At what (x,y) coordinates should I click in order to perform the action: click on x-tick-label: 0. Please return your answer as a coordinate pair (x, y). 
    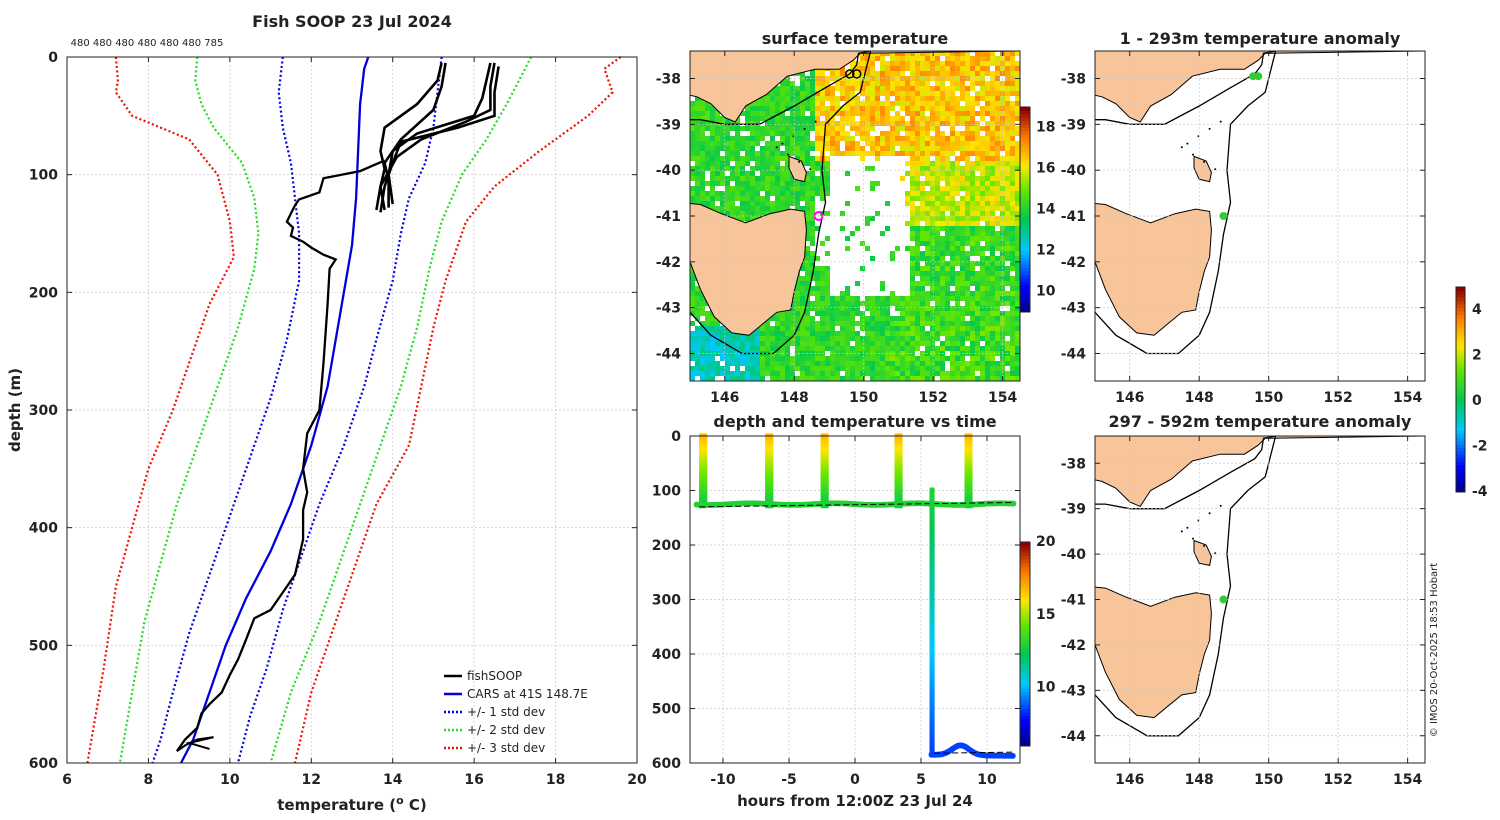
    Looking at the image, I should click on (855, 780).